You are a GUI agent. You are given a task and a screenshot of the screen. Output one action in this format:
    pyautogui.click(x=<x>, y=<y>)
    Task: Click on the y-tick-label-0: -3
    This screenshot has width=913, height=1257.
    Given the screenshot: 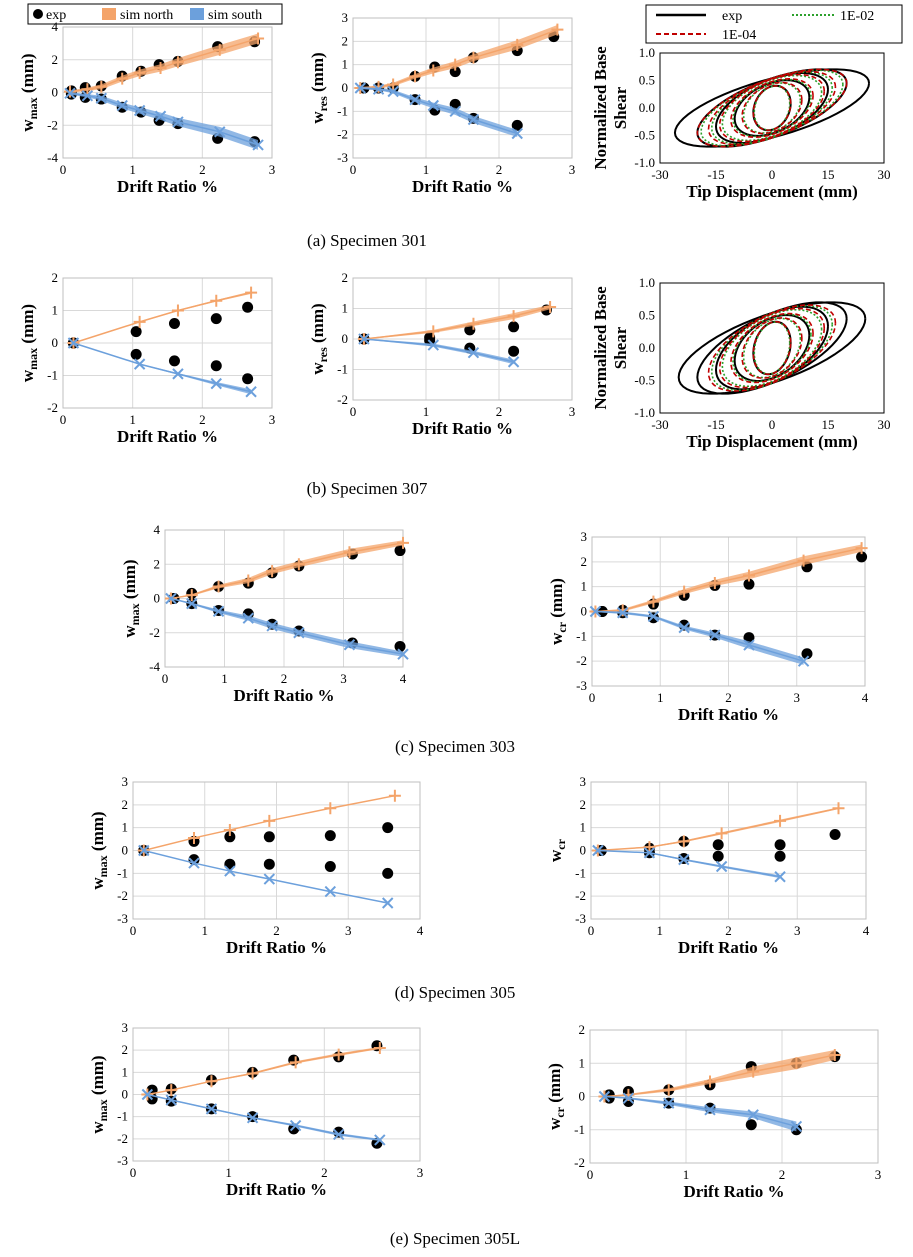 What is the action you would take?
    pyautogui.click(x=122, y=918)
    